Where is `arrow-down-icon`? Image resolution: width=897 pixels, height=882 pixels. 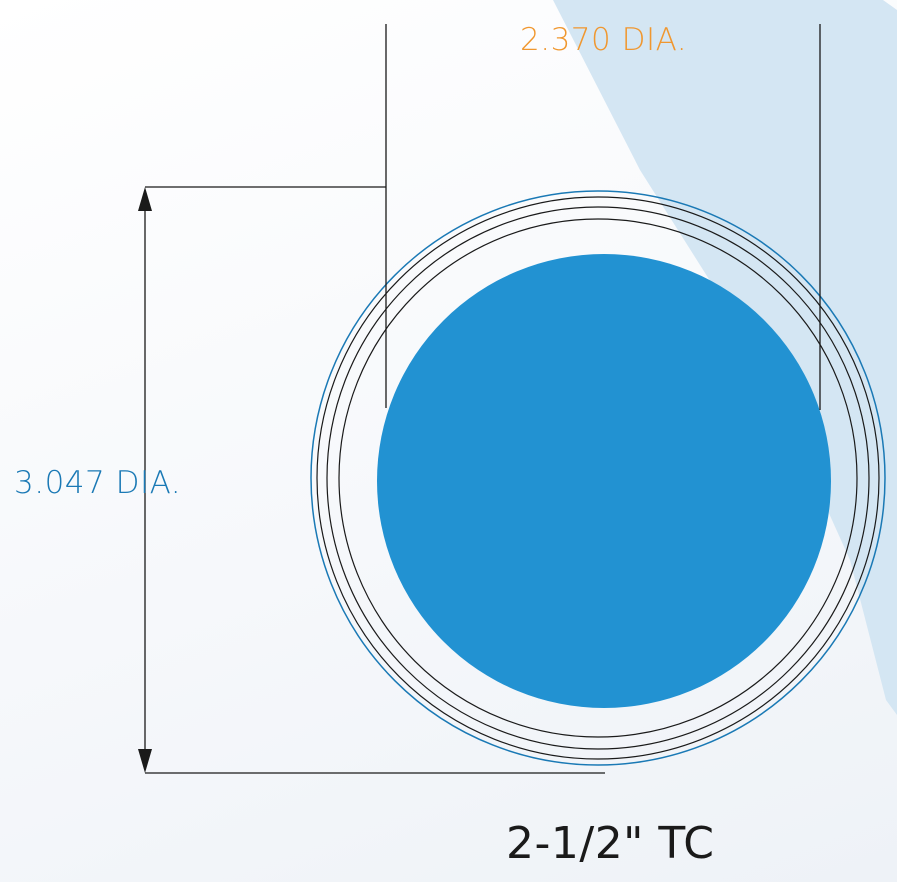 arrow-down-icon is located at coordinates (145, 761).